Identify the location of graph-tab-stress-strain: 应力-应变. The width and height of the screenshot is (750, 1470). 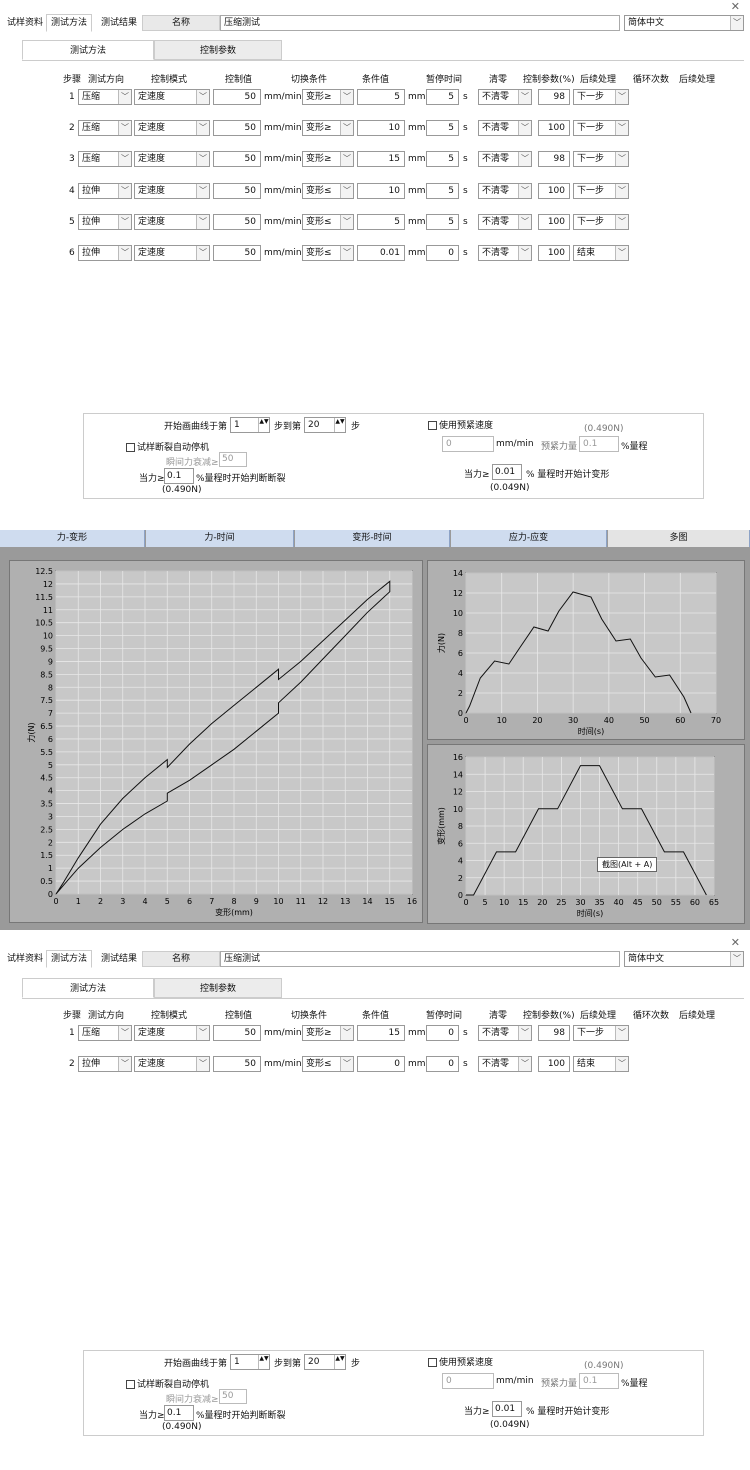
(529, 538).